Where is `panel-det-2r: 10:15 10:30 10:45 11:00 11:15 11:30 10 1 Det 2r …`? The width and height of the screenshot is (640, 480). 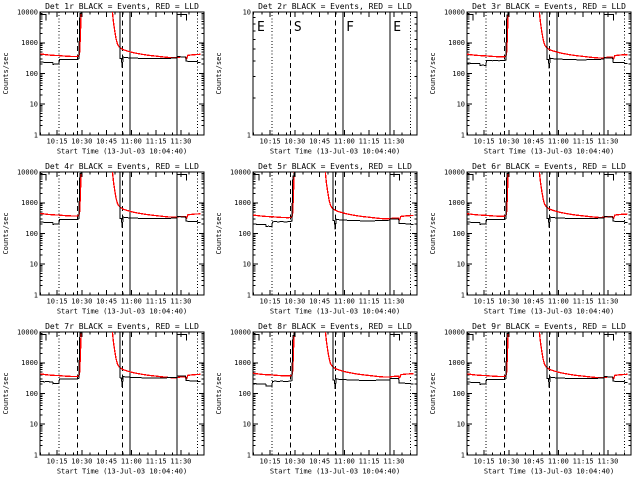
panel-det-2r: 10:15 10:30 10:45 11:00 11:15 11:30 10 1 Det 2r … is located at coordinates (316, 78).